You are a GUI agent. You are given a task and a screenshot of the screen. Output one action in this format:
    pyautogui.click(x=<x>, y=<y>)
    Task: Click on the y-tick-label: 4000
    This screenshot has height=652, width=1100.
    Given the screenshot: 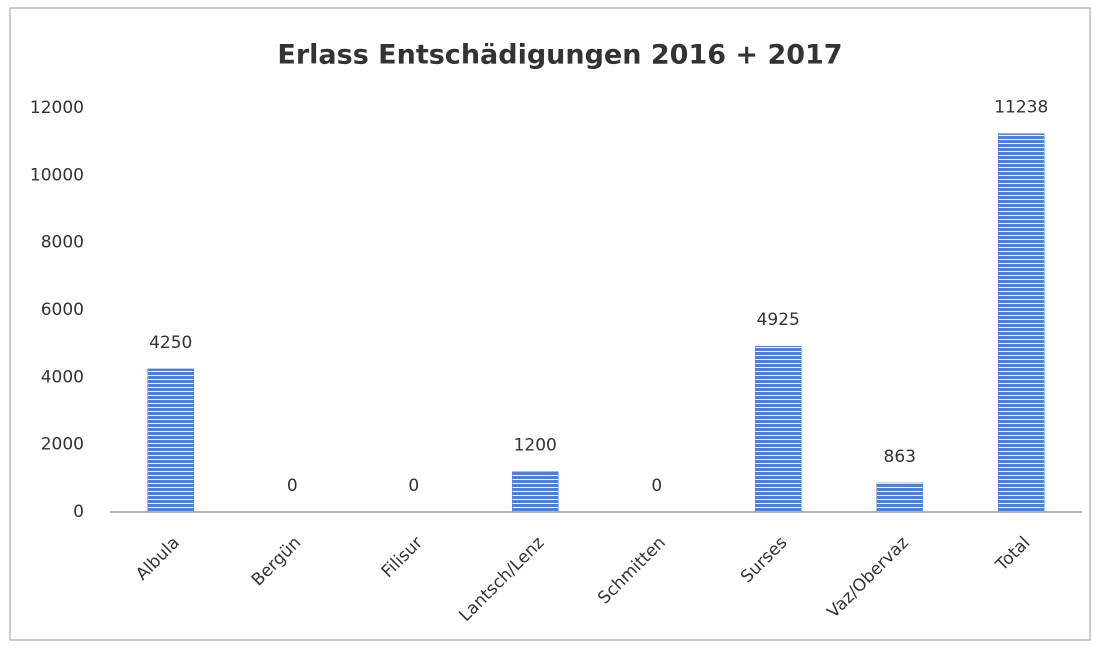 What is the action you would take?
    pyautogui.click(x=62, y=377)
    